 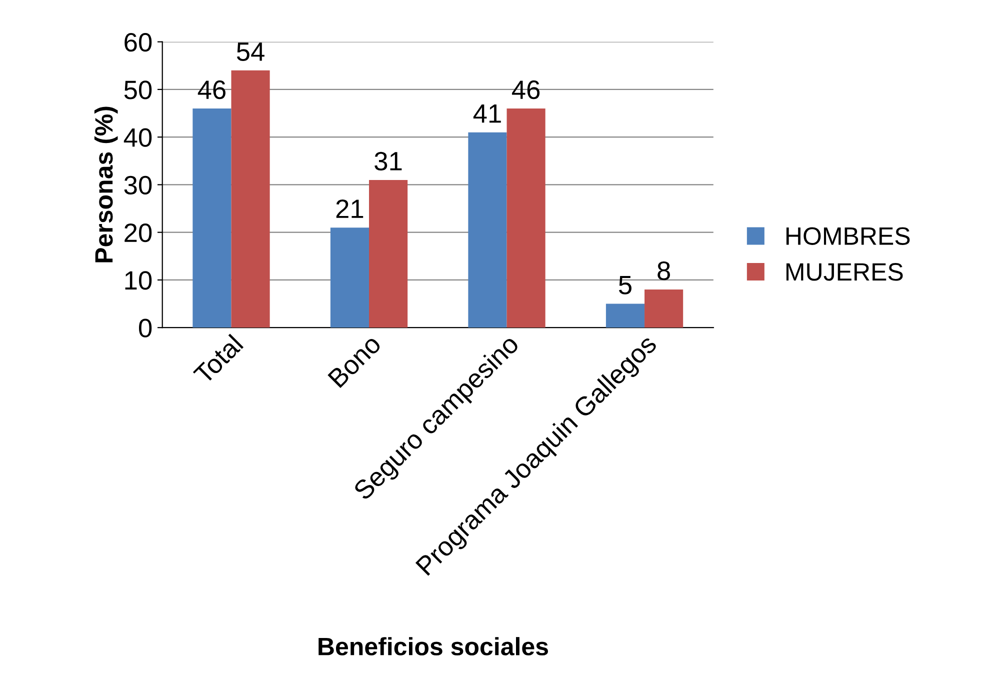 I want to click on legend-label: HOMBRES, so click(x=848, y=236).